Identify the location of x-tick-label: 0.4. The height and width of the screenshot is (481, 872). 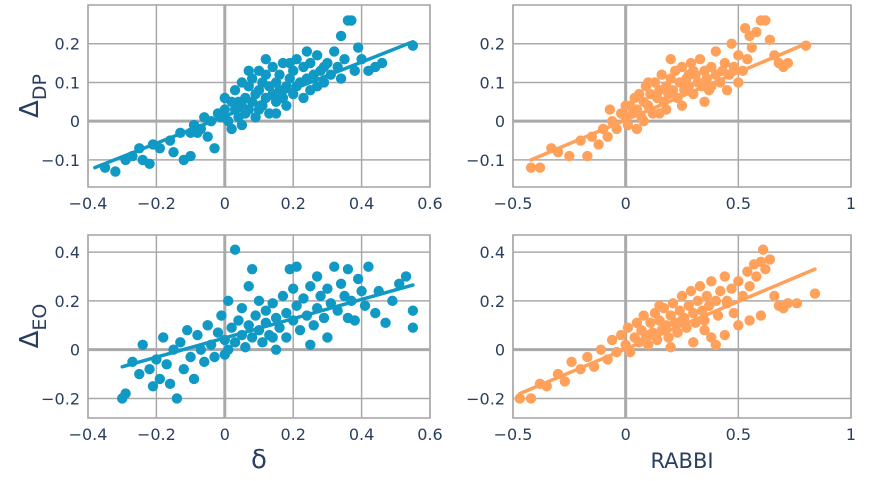
(361, 434).